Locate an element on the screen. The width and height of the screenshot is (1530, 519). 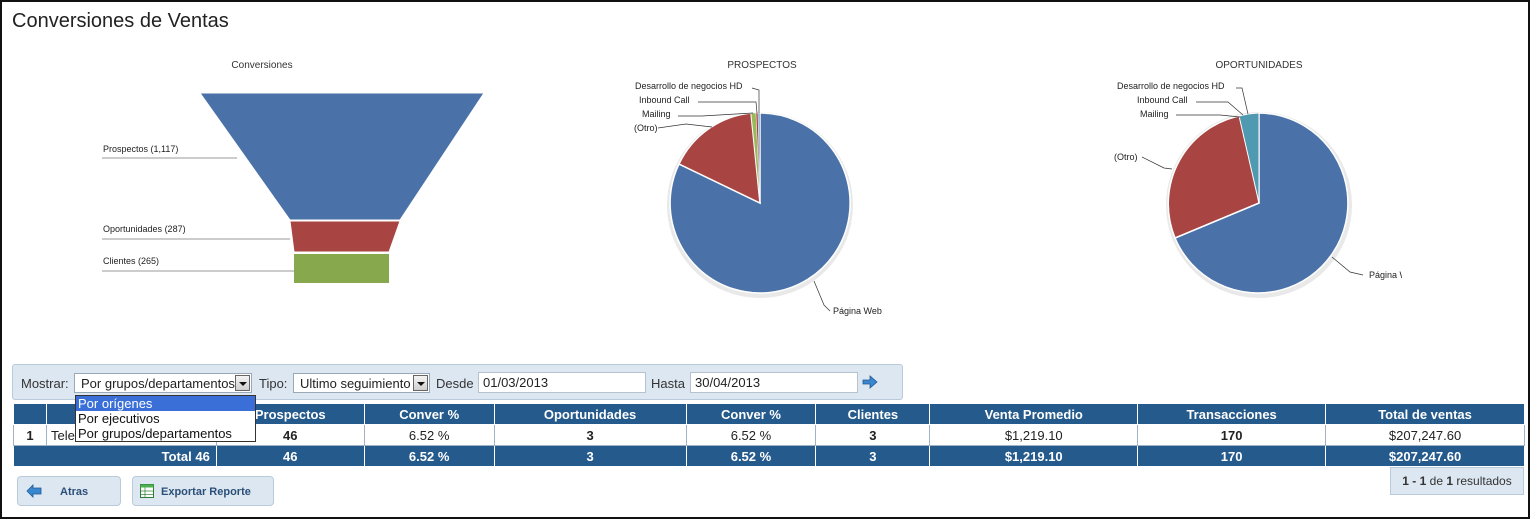
arrow-left-icon is located at coordinates (34, 491).